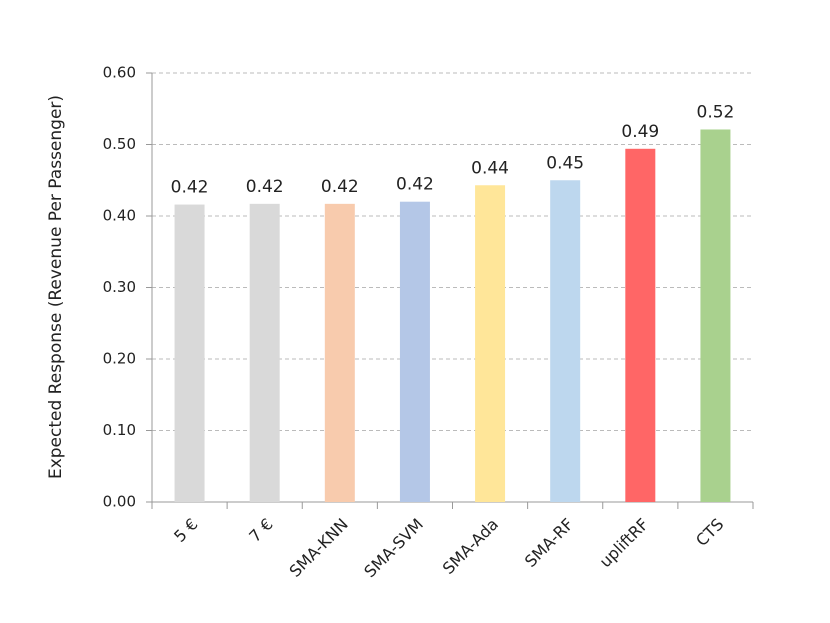  Describe the element at coordinates (119, 287) in the screenshot. I see `y-tick-label: 0.30` at that location.